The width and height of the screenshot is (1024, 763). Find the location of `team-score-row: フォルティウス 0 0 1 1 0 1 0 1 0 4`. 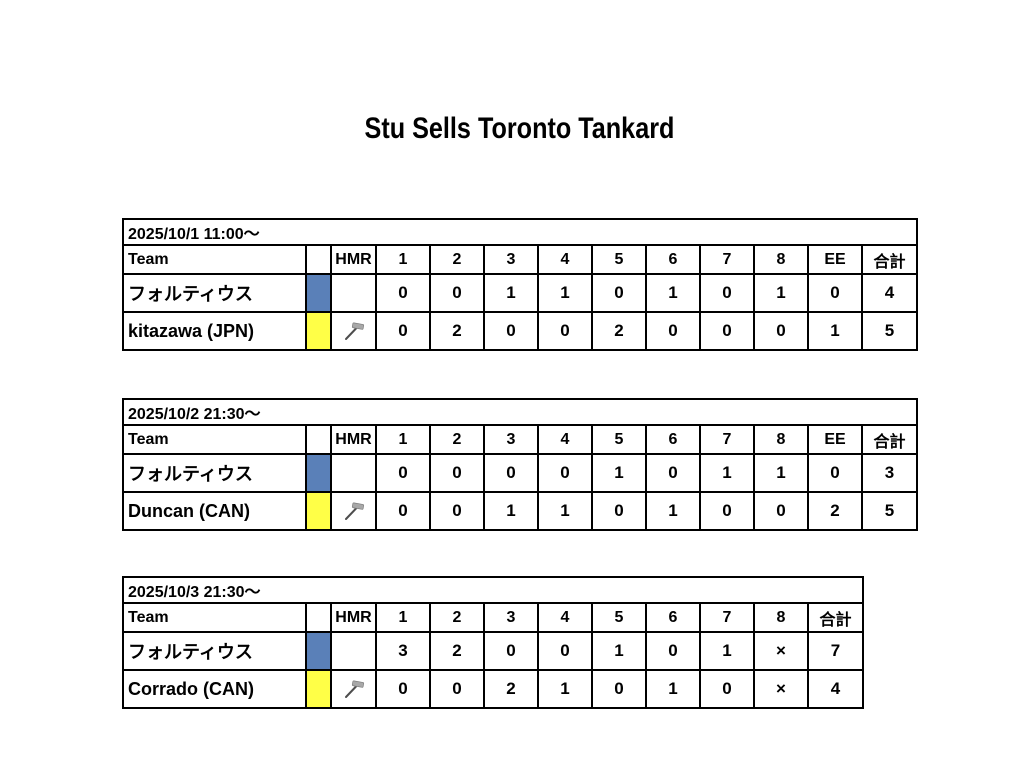

team-score-row: フォルティウス 0 0 1 1 0 1 0 1 0 4 is located at coordinates (520, 293).